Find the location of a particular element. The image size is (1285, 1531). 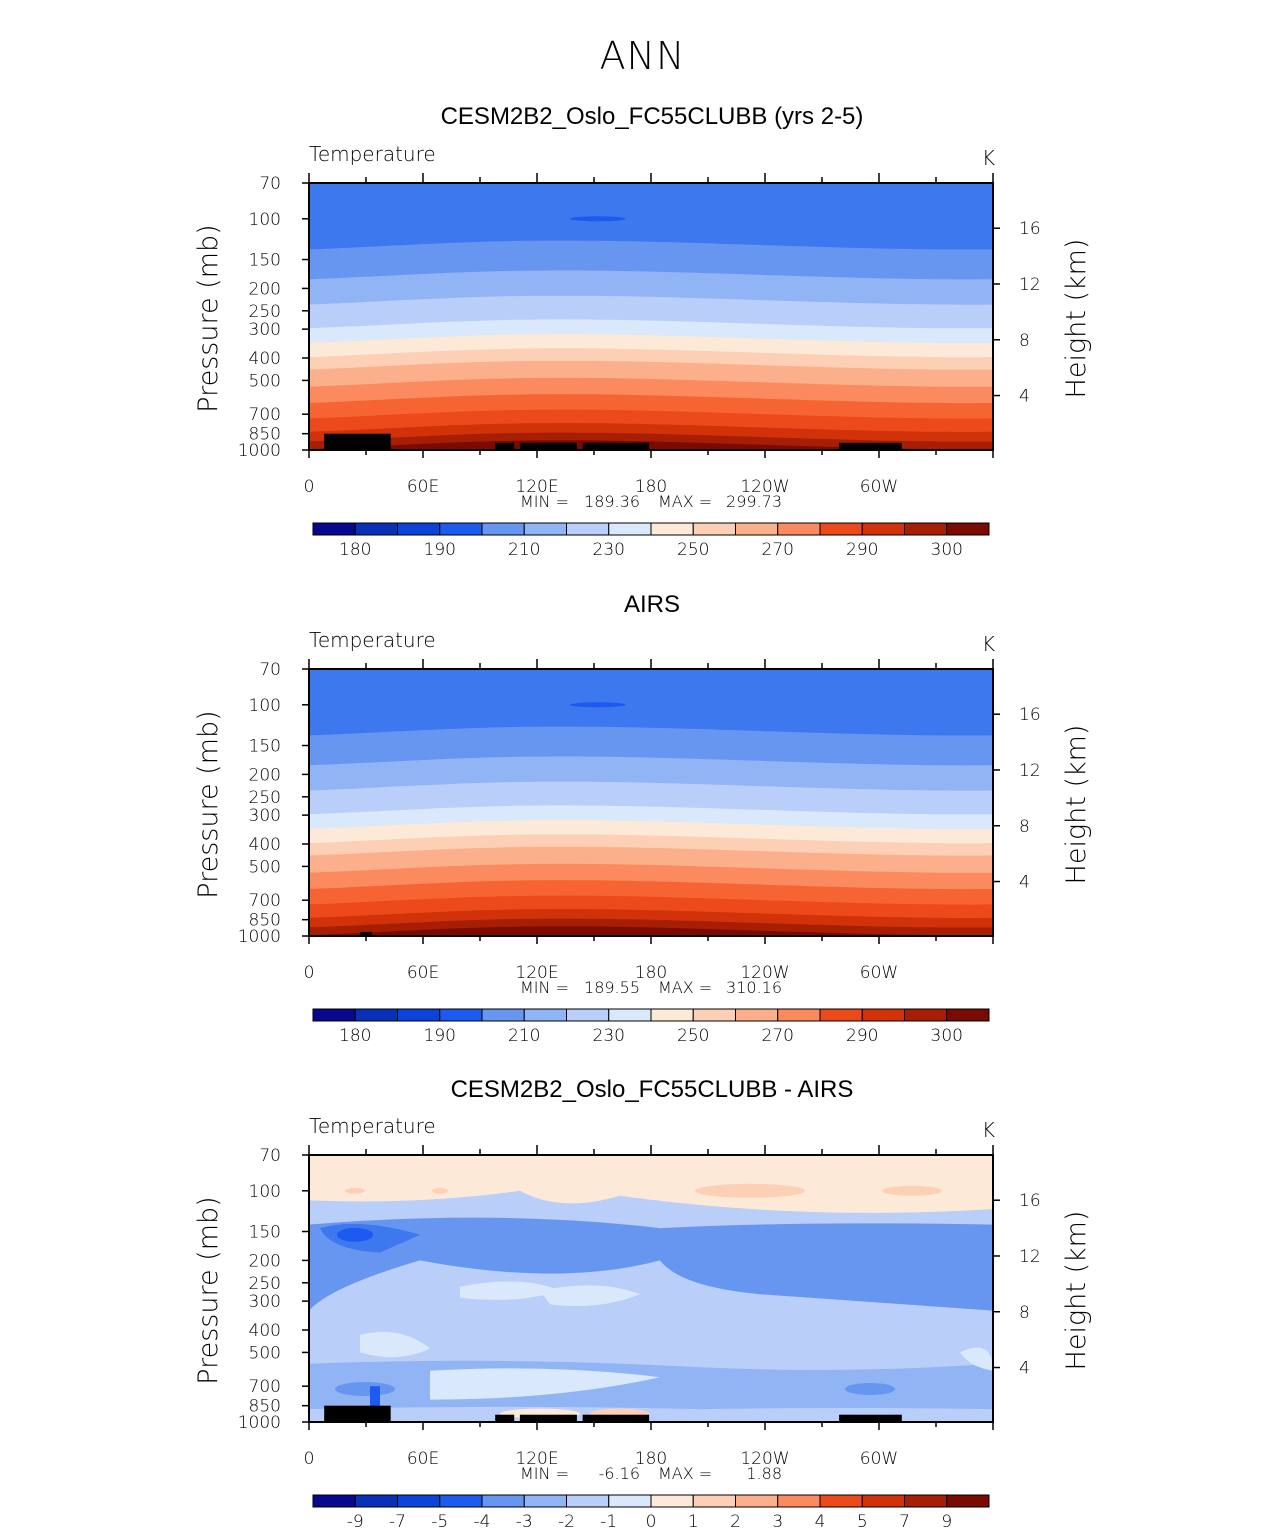

panel-title: CESM2B2_Oslo_FC55CLUBB - AIRS is located at coordinates (652, 1089).